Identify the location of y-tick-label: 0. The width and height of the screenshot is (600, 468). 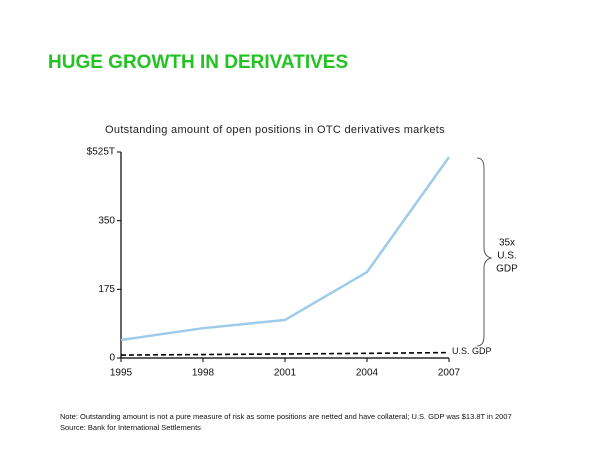
(112, 358).